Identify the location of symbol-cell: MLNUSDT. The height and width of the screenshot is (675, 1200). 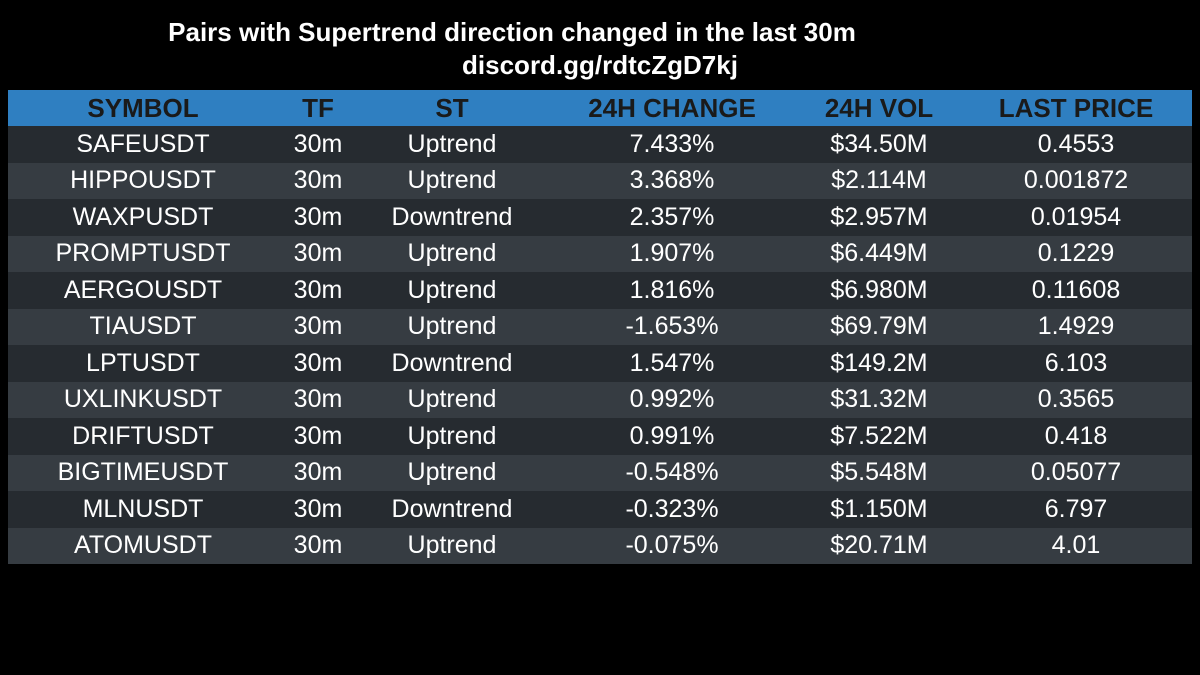
(143, 509).